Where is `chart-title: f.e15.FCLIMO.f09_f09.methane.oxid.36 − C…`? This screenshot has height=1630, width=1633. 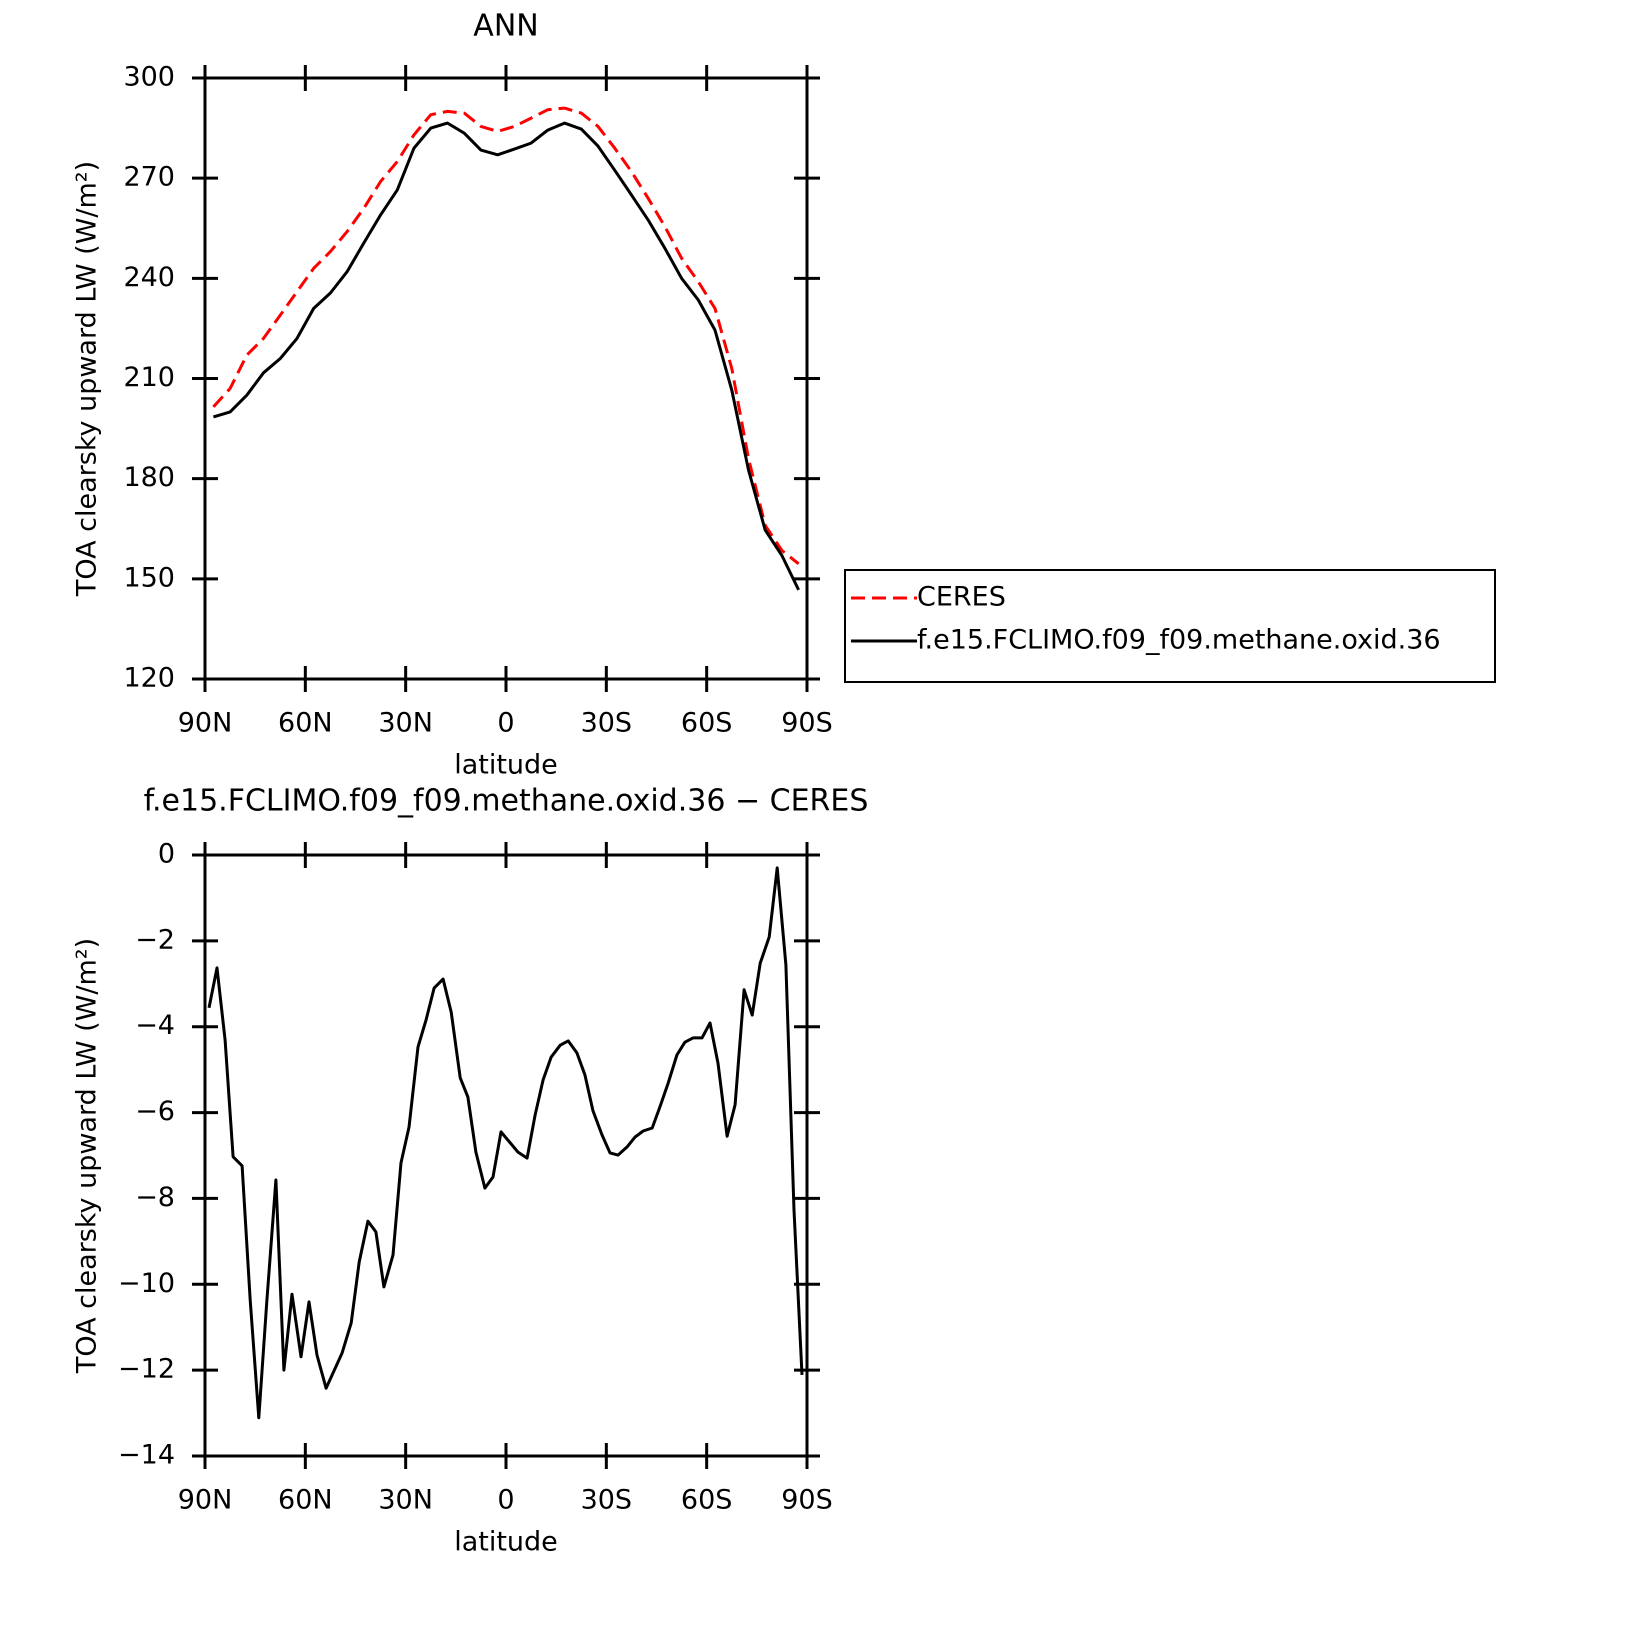 chart-title: f.e15.FCLIMO.f09_f09.methane.oxid.36 − C… is located at coordinates (506, 801).